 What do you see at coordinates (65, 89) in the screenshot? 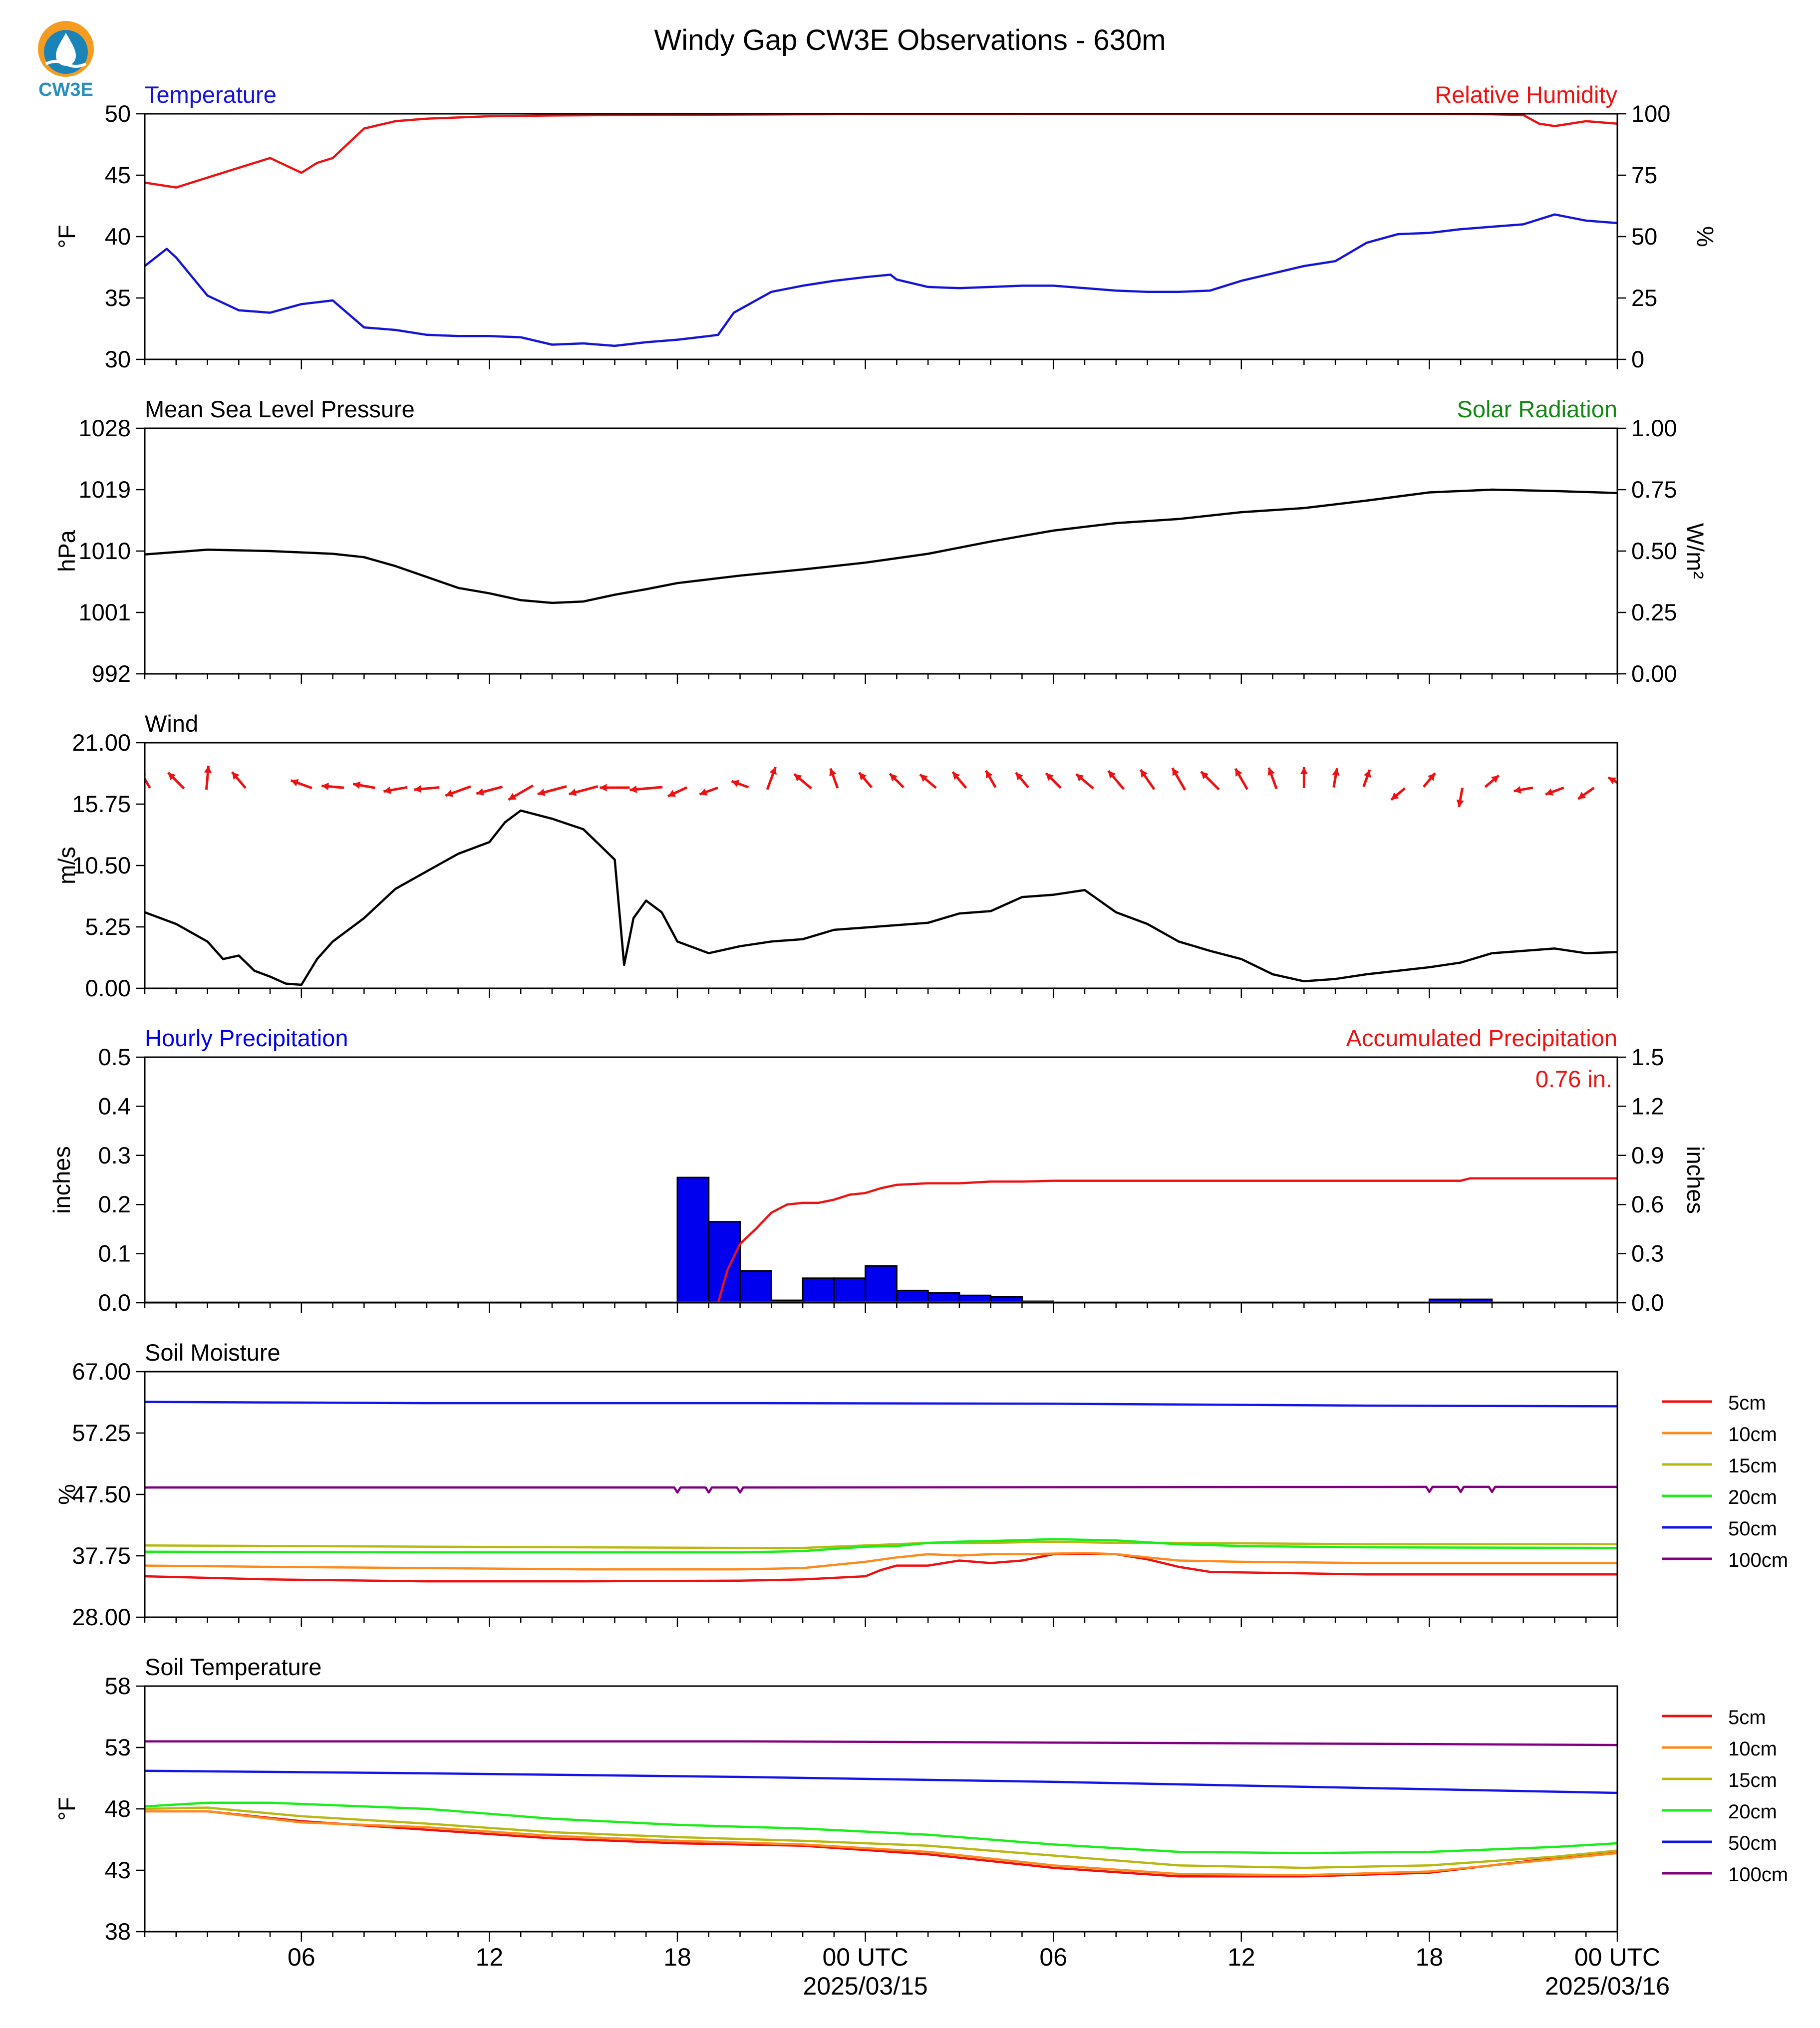
I see `logo-text: CW3E` at bounding box center [65, 89].